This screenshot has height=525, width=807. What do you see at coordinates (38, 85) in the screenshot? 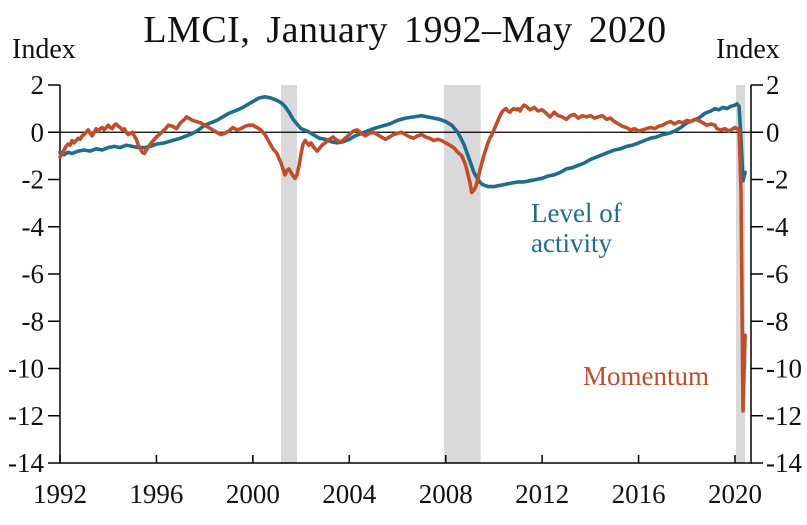
I see `y-tick-label-left: 2` at bounding box center [38, 85].